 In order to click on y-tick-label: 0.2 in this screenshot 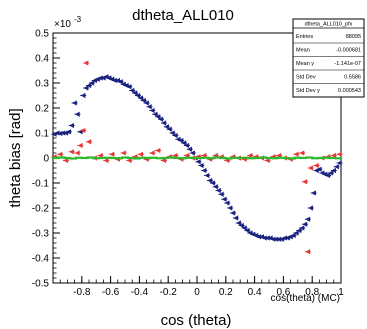, I will do `click(42, 109)`.